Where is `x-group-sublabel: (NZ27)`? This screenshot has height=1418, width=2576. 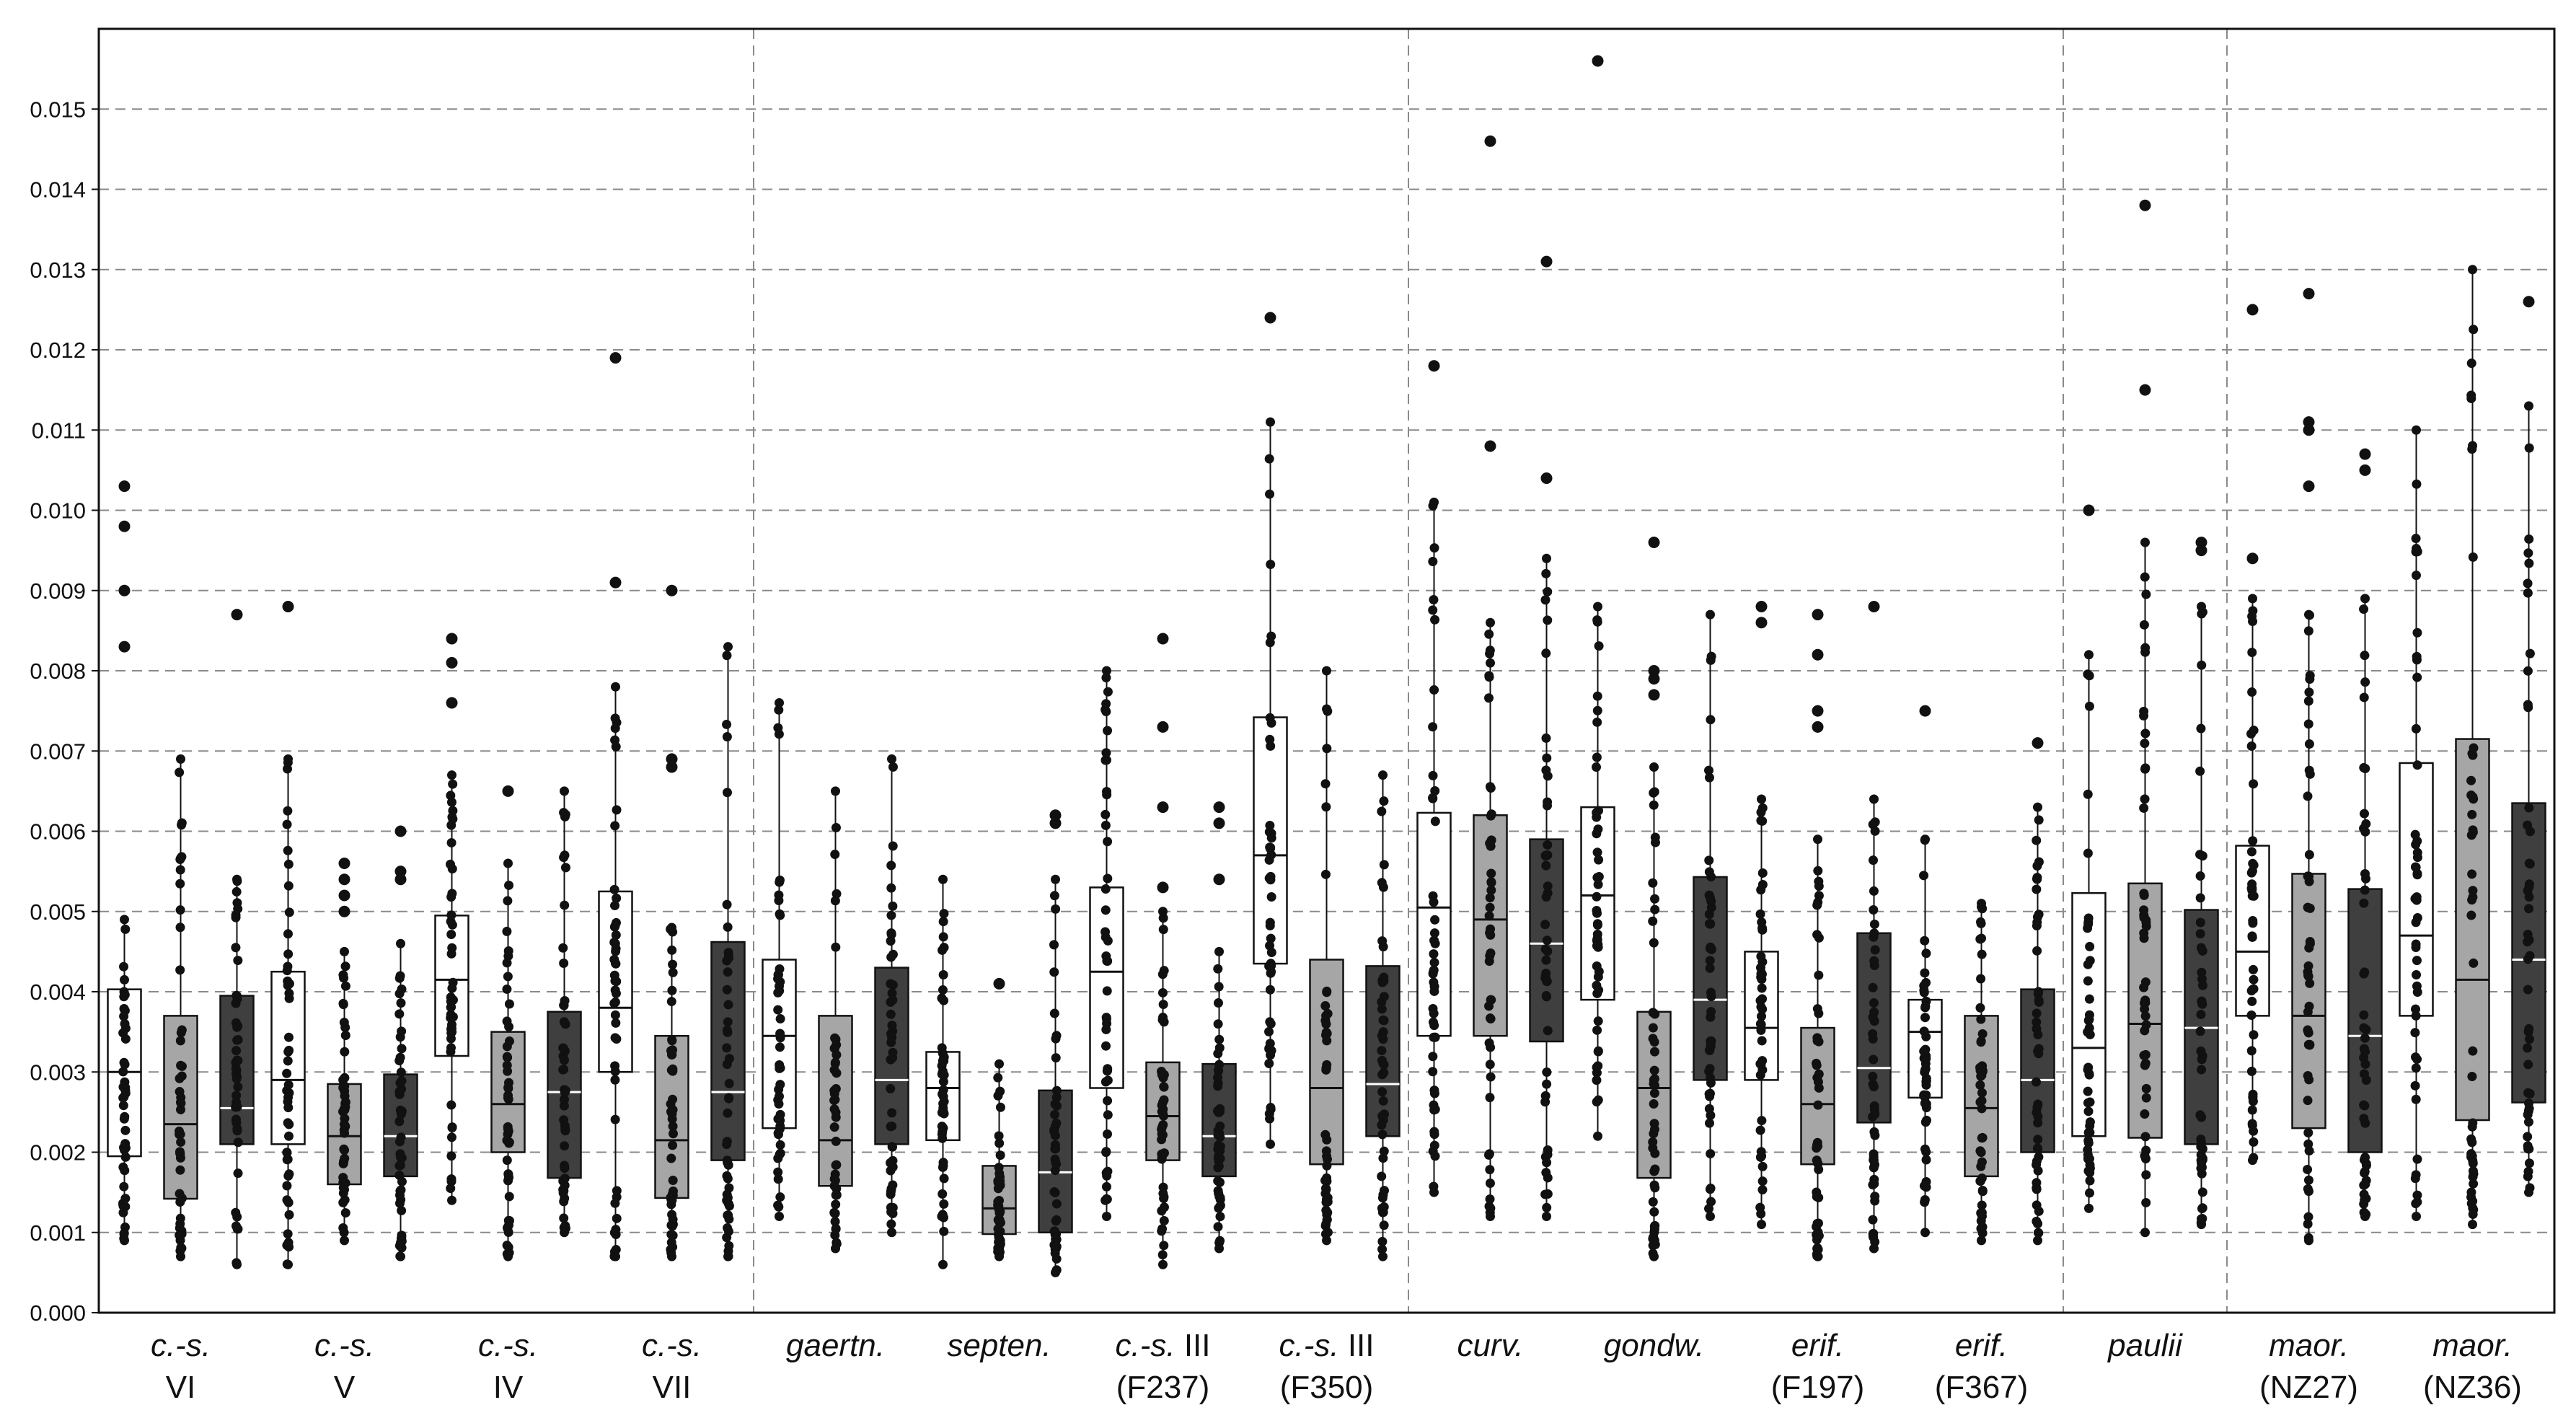 x-group-sublabel: (NZ27) is located at coordinates (2308, 1387).